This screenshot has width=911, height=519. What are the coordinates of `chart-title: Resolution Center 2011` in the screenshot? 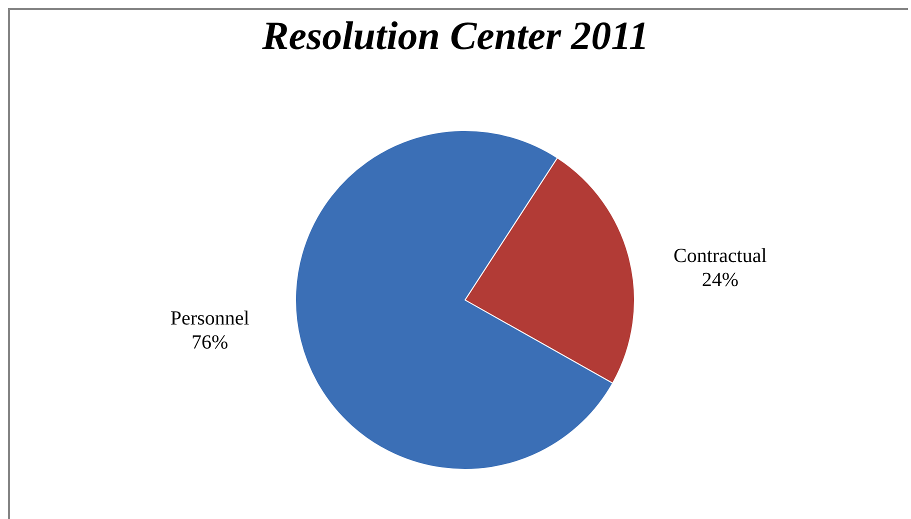 It's located at (455, 35).